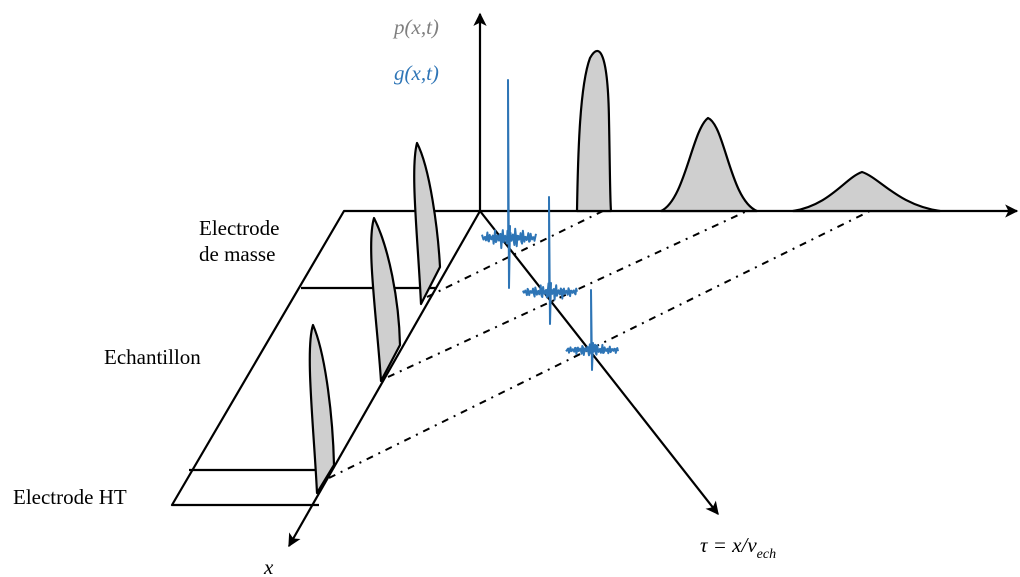 The image size is (1020, 577). What do you see at coordinates (268, 566) in the screenshot?
I see `x-axis-label: x` at bounding box center [268, 566].